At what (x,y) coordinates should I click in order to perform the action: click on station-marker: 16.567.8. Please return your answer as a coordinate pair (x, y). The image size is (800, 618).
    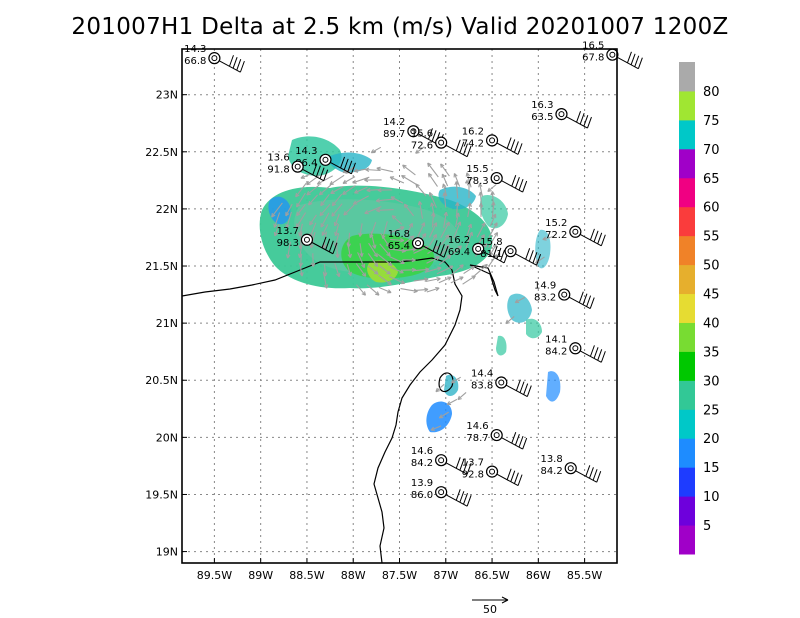
    Looking at the image, I should click on (612, 55).